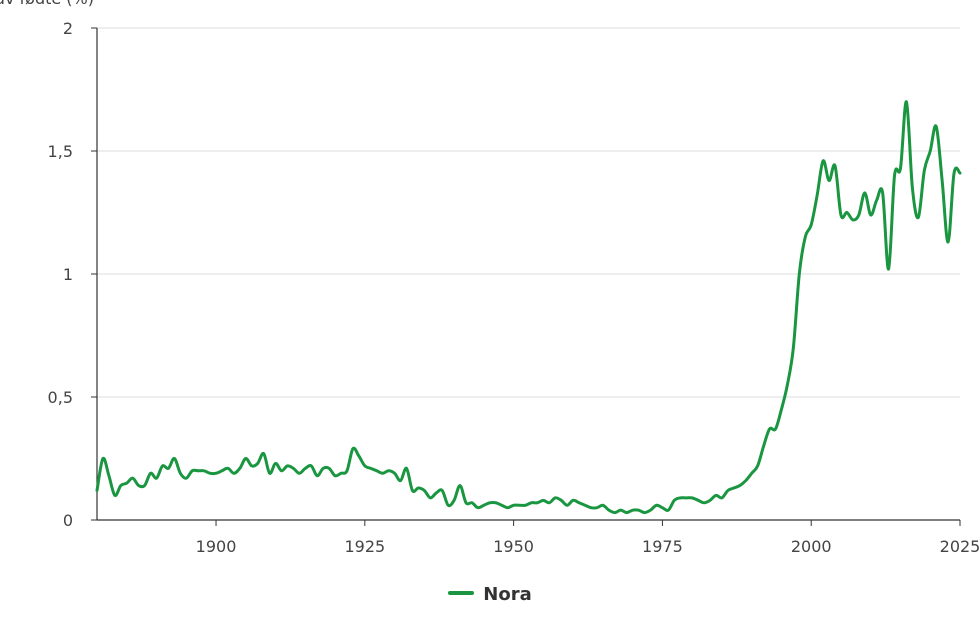 This screenshot has height=641, width=980. What do you see at coordinates (60, 397) in the screenshot?
I see `y-tick-label: 0,5` at bounding box center [60, 397].